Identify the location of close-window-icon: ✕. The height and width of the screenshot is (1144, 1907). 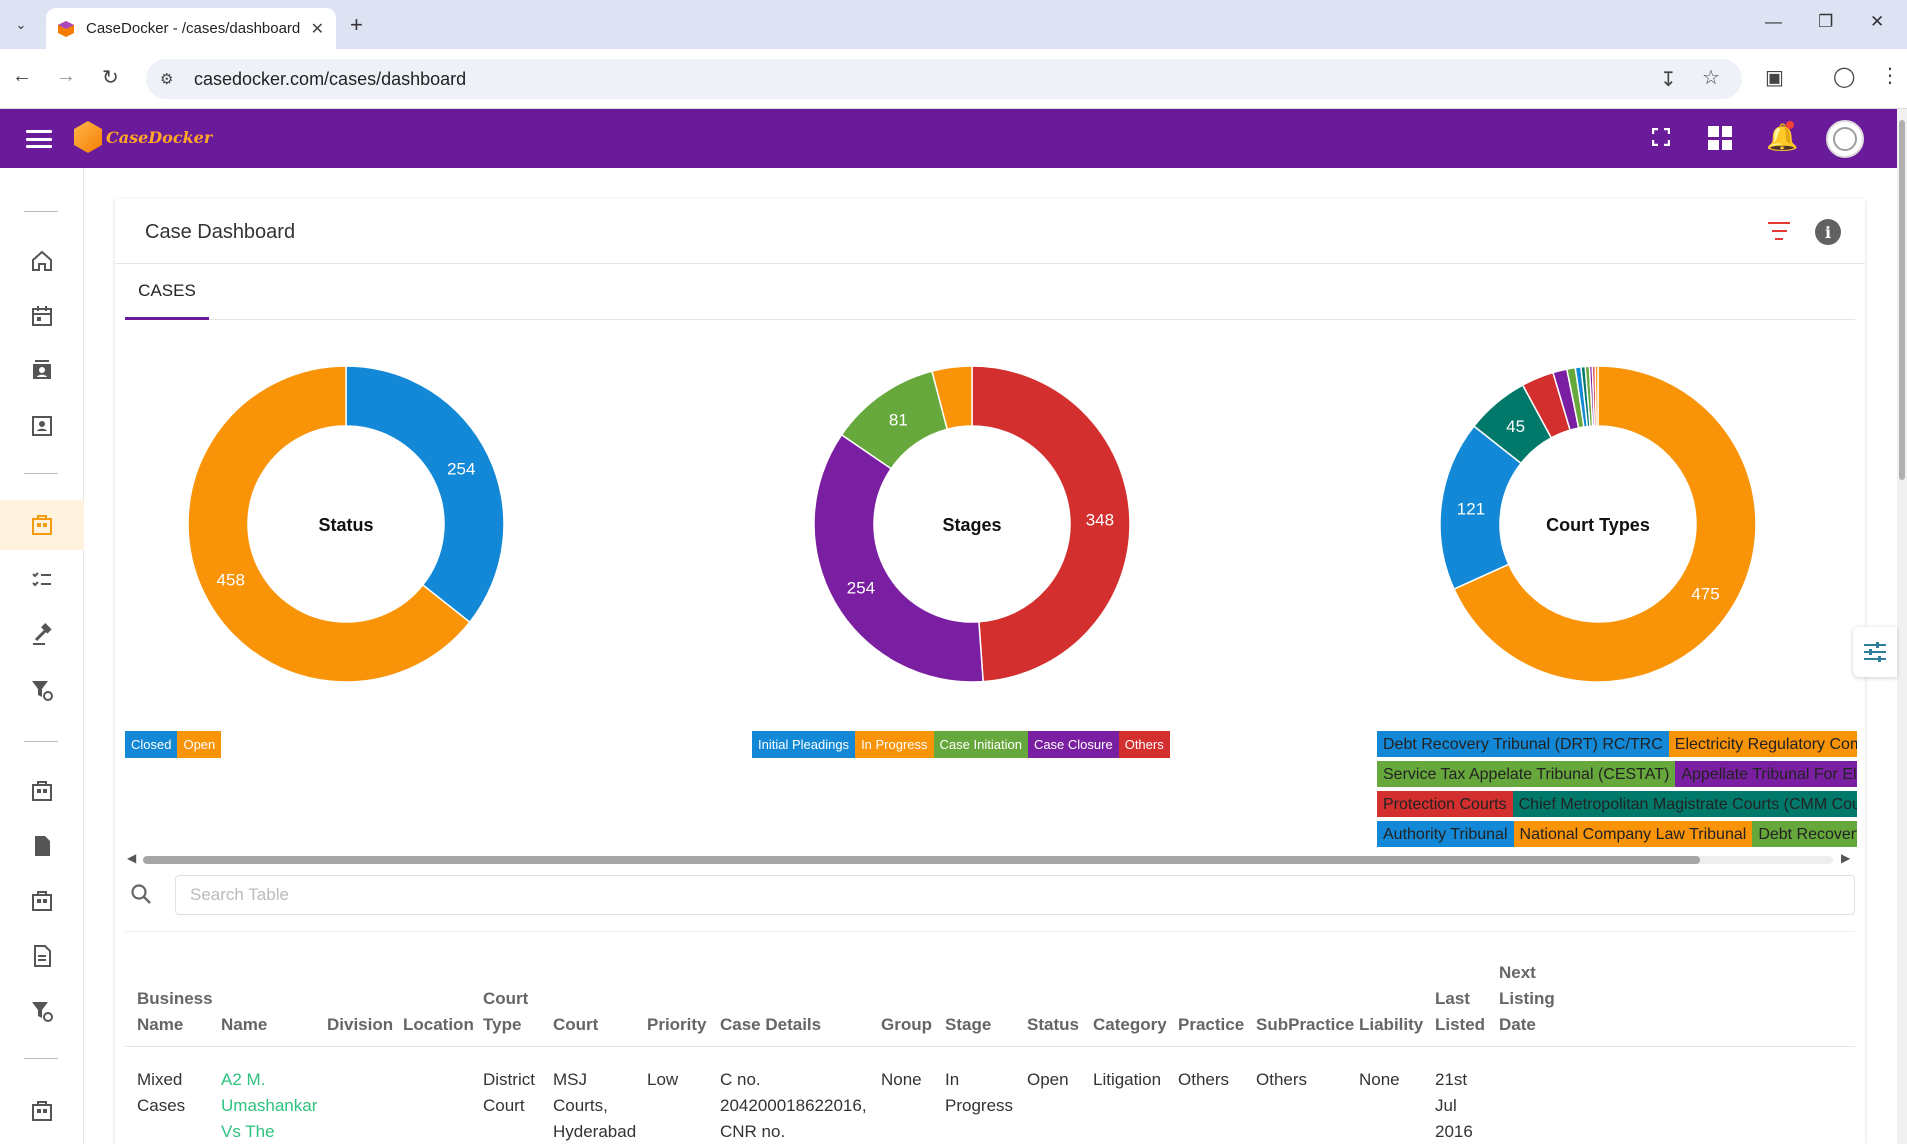
(1877, 21).